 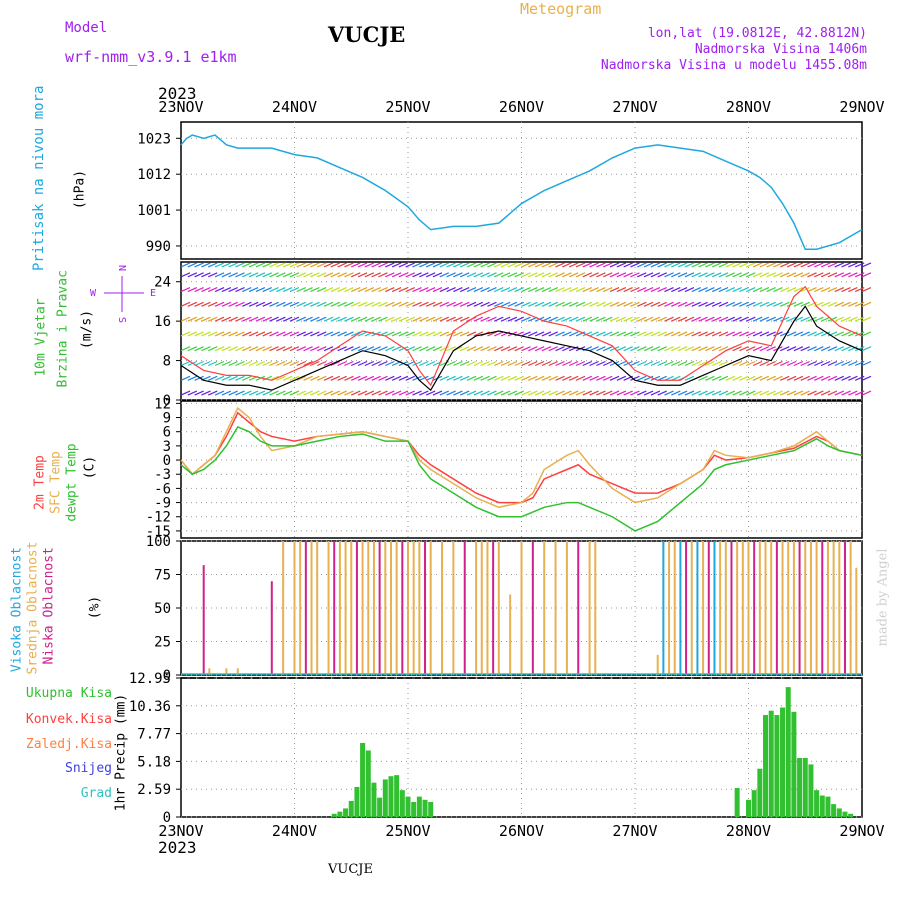 What do you see at coordinates (177, 93) in the screenshot?
I see `year-top-label: 2023` at bounding box center [177, 93].